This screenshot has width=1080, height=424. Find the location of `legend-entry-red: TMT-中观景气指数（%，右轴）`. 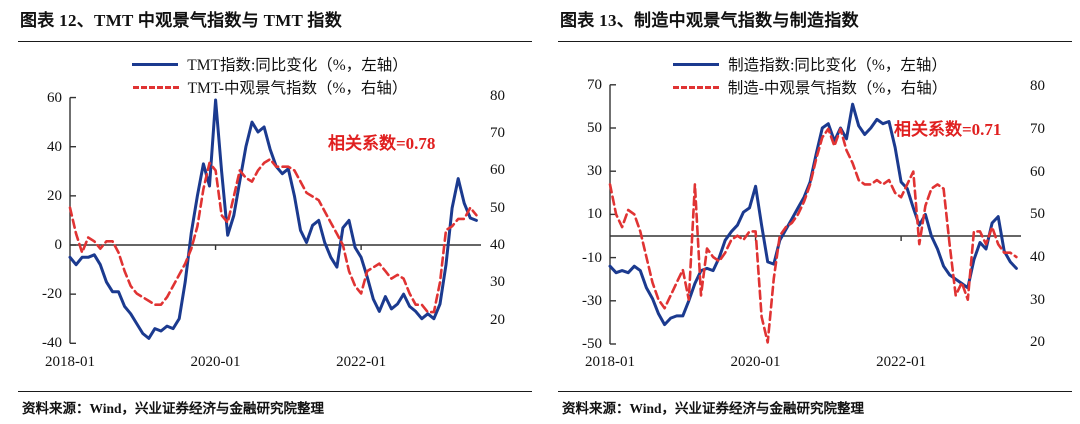

legend-entry-red: TMT-中观景气指数（%，右轴） is located at coordinates (270, 87).